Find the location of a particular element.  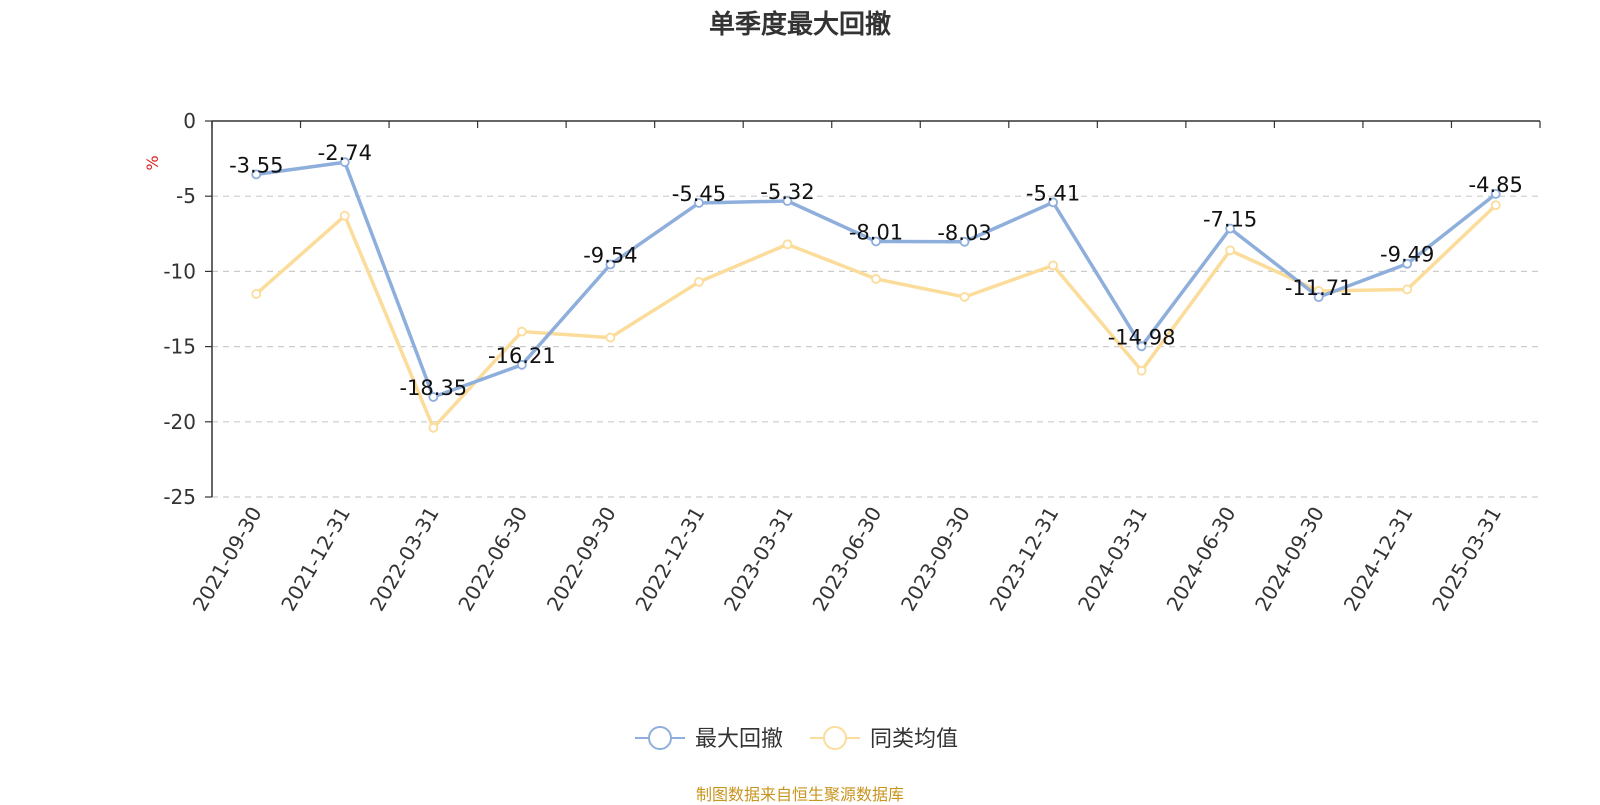

source-note: 制图数据来自恒生聚源数据库 is located at coordinates (799, 794).